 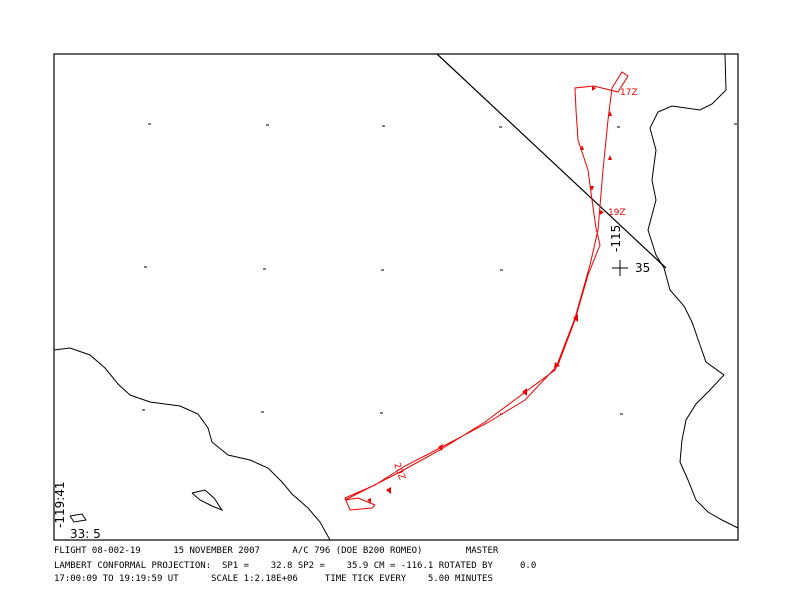 I want to click on time-label: 17Z, so click(x=629, y=93).